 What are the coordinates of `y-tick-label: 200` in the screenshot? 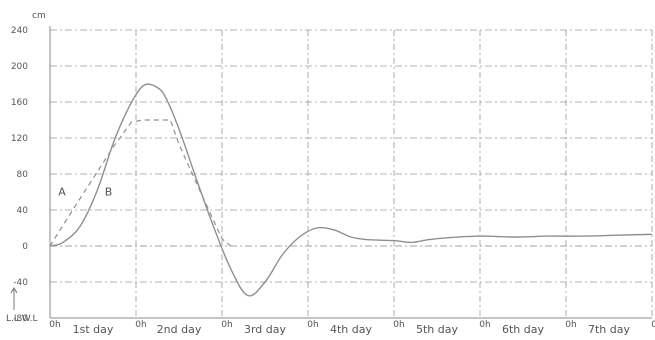 It's located at (19, 67).